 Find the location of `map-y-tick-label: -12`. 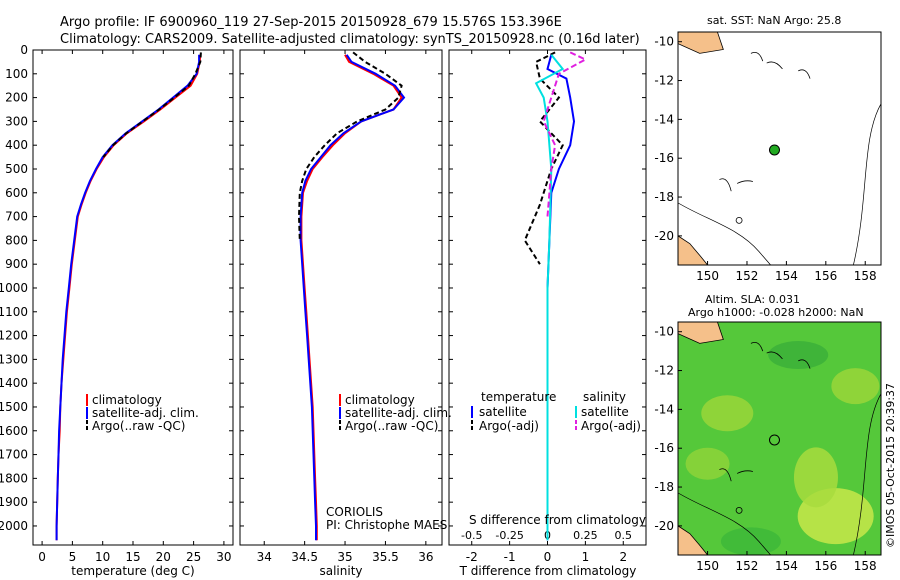

map-y-tick-label: -12 is located at coordinates (664, 81).